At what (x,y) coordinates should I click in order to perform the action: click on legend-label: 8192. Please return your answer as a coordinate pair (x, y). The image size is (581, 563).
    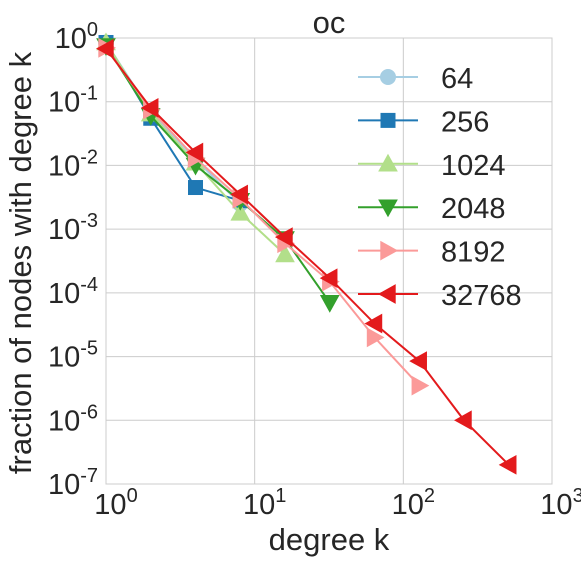
    Looking at the image, I should click on (473, 253).